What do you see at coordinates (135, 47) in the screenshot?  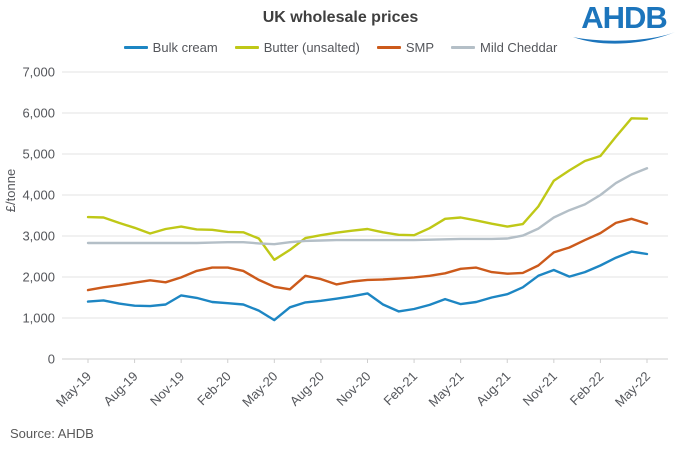 I see `legend-swatch-bulk-cream` at bounding box center [135, 47].